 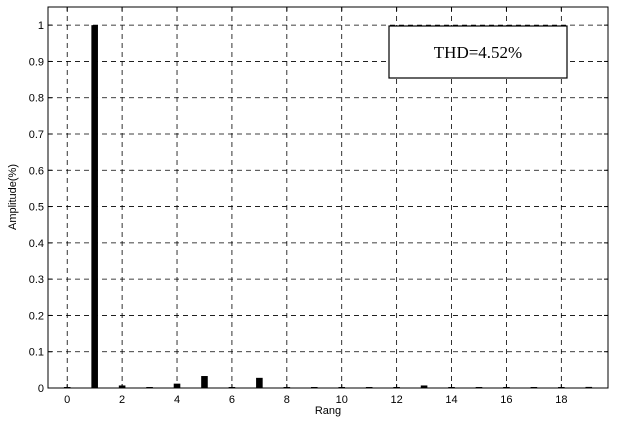 What do you see at coordinates (122, 400) in the screenshot?
I see `x-tick-label: 2` at bounding box center [122, 400].